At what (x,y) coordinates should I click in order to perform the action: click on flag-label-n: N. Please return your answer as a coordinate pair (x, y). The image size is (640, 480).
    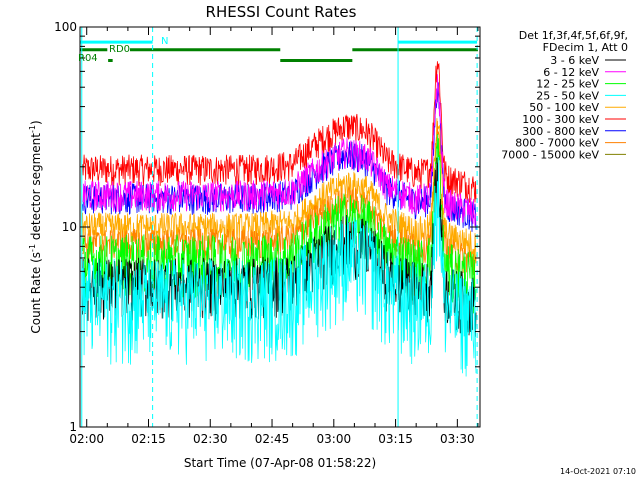
    Looking at the image, I should click on (164, 41).